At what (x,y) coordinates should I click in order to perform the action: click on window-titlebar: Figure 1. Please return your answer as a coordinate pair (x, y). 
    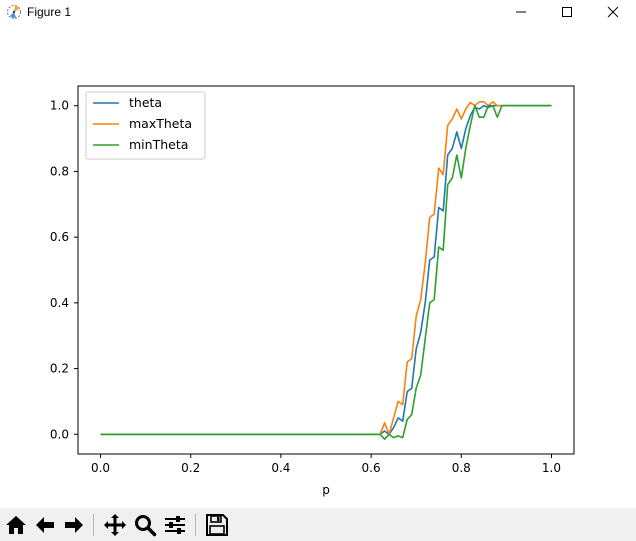
    Looking at the image, I should click on (318, 12).